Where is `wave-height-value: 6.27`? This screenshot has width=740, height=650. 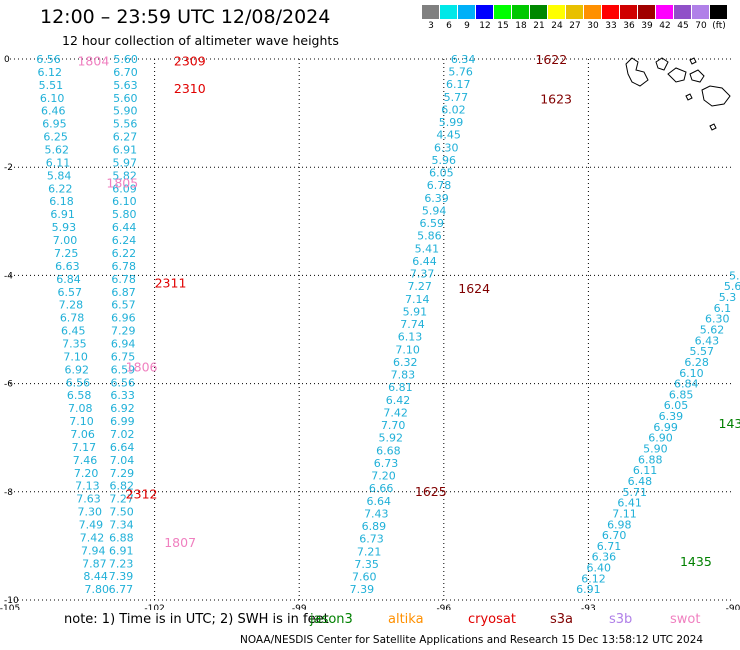
wave-height-value: 6.27 is located at coordinates (125, 137).